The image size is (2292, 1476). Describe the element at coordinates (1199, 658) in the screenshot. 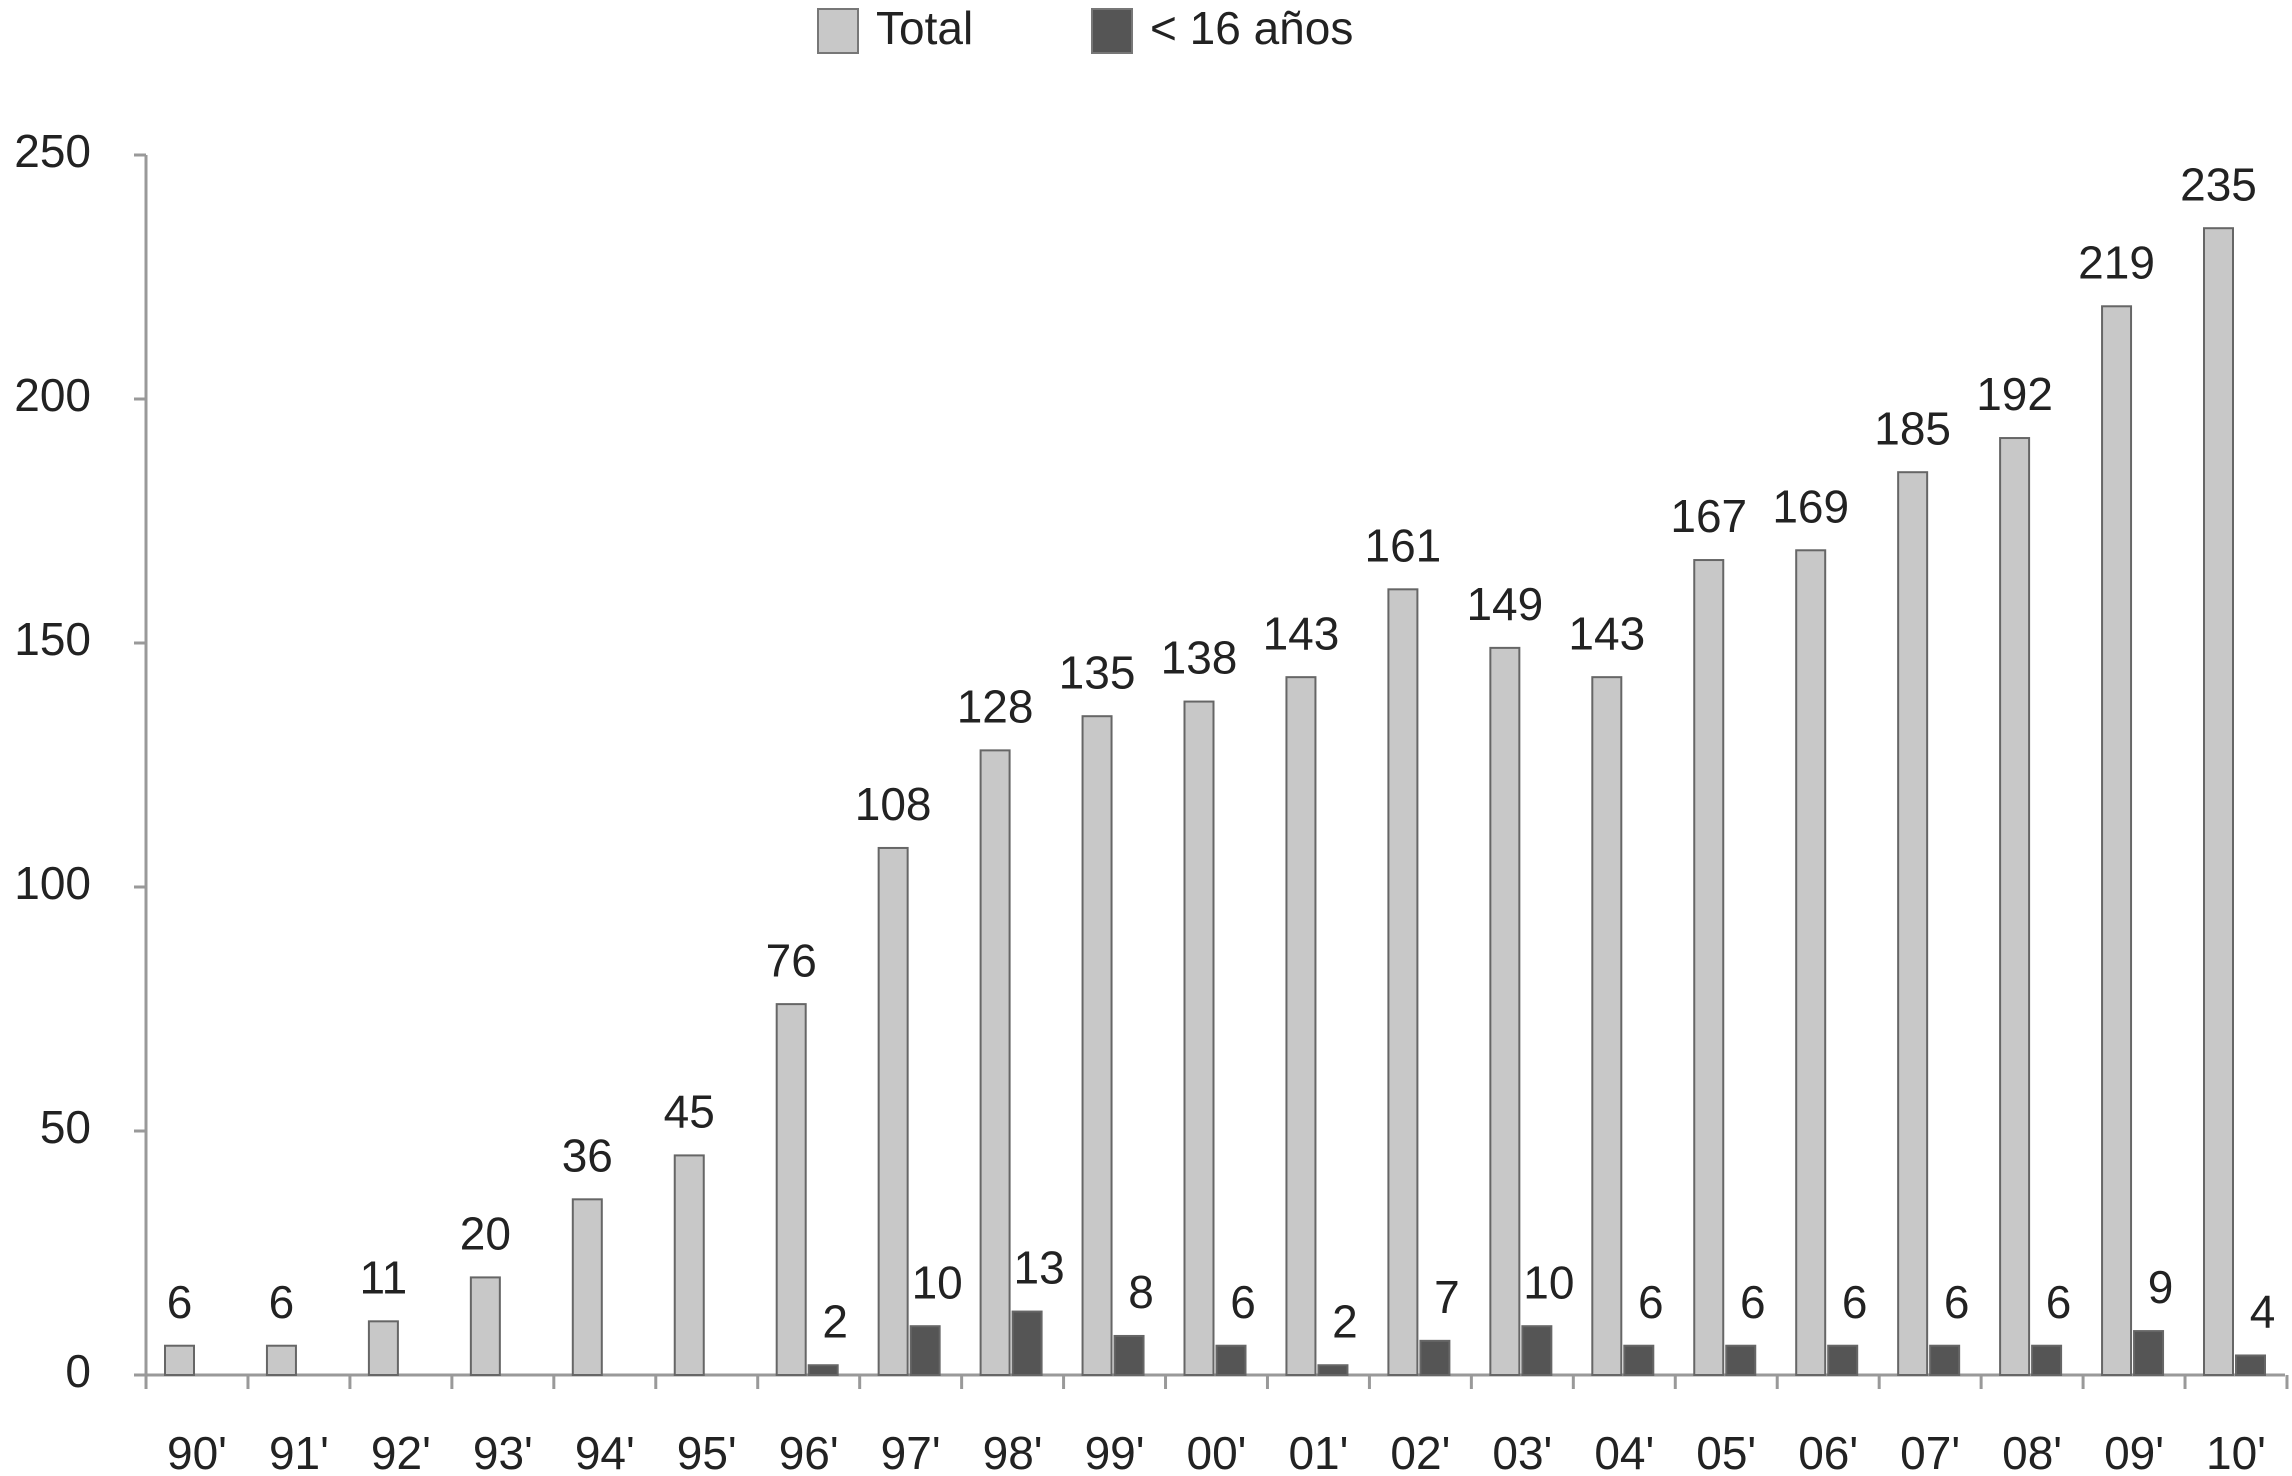

I see `data-label: 138` at that location.